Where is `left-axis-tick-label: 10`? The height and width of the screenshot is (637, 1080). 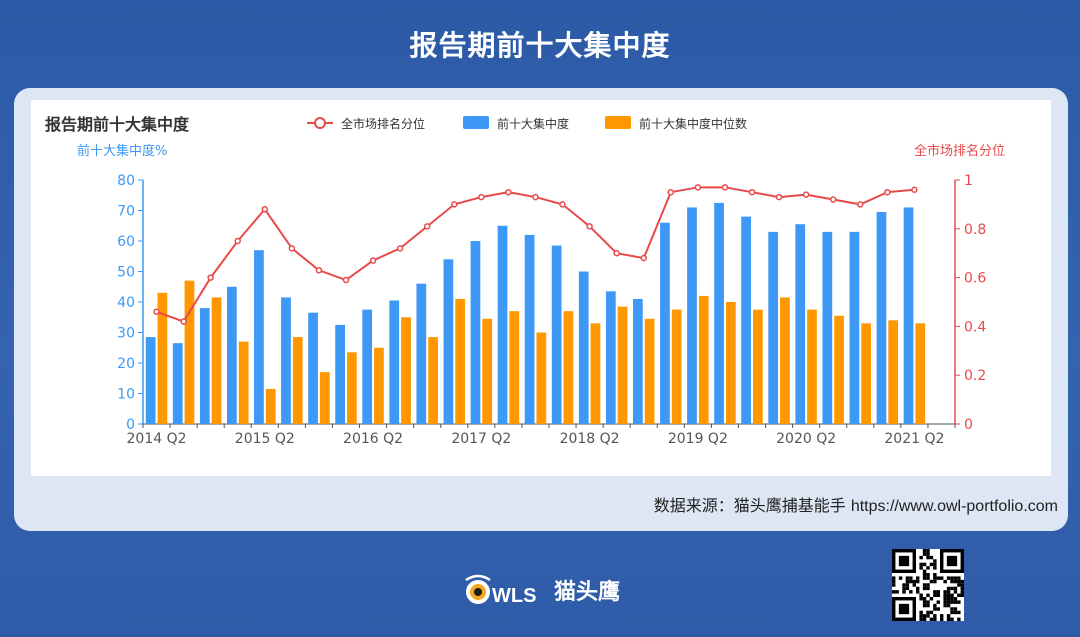
left-axis-tick-label: 10 is located at coordinates (126, 395).